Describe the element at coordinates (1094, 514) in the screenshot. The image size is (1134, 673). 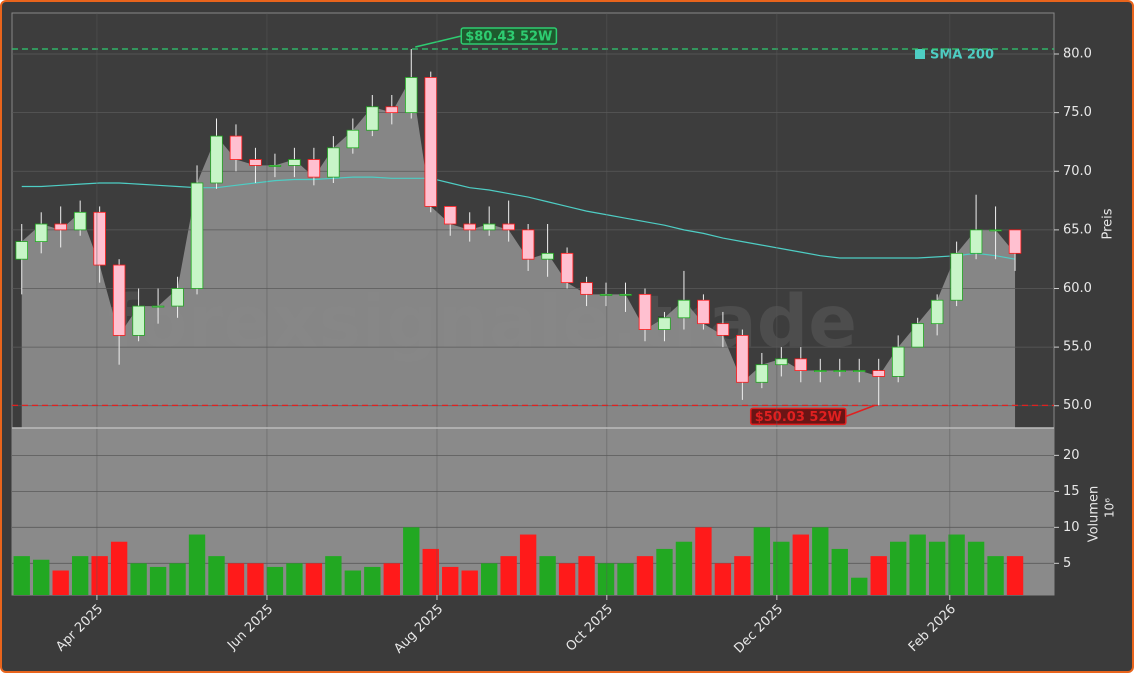
I see `y-axis-label: Volumen` at that location.